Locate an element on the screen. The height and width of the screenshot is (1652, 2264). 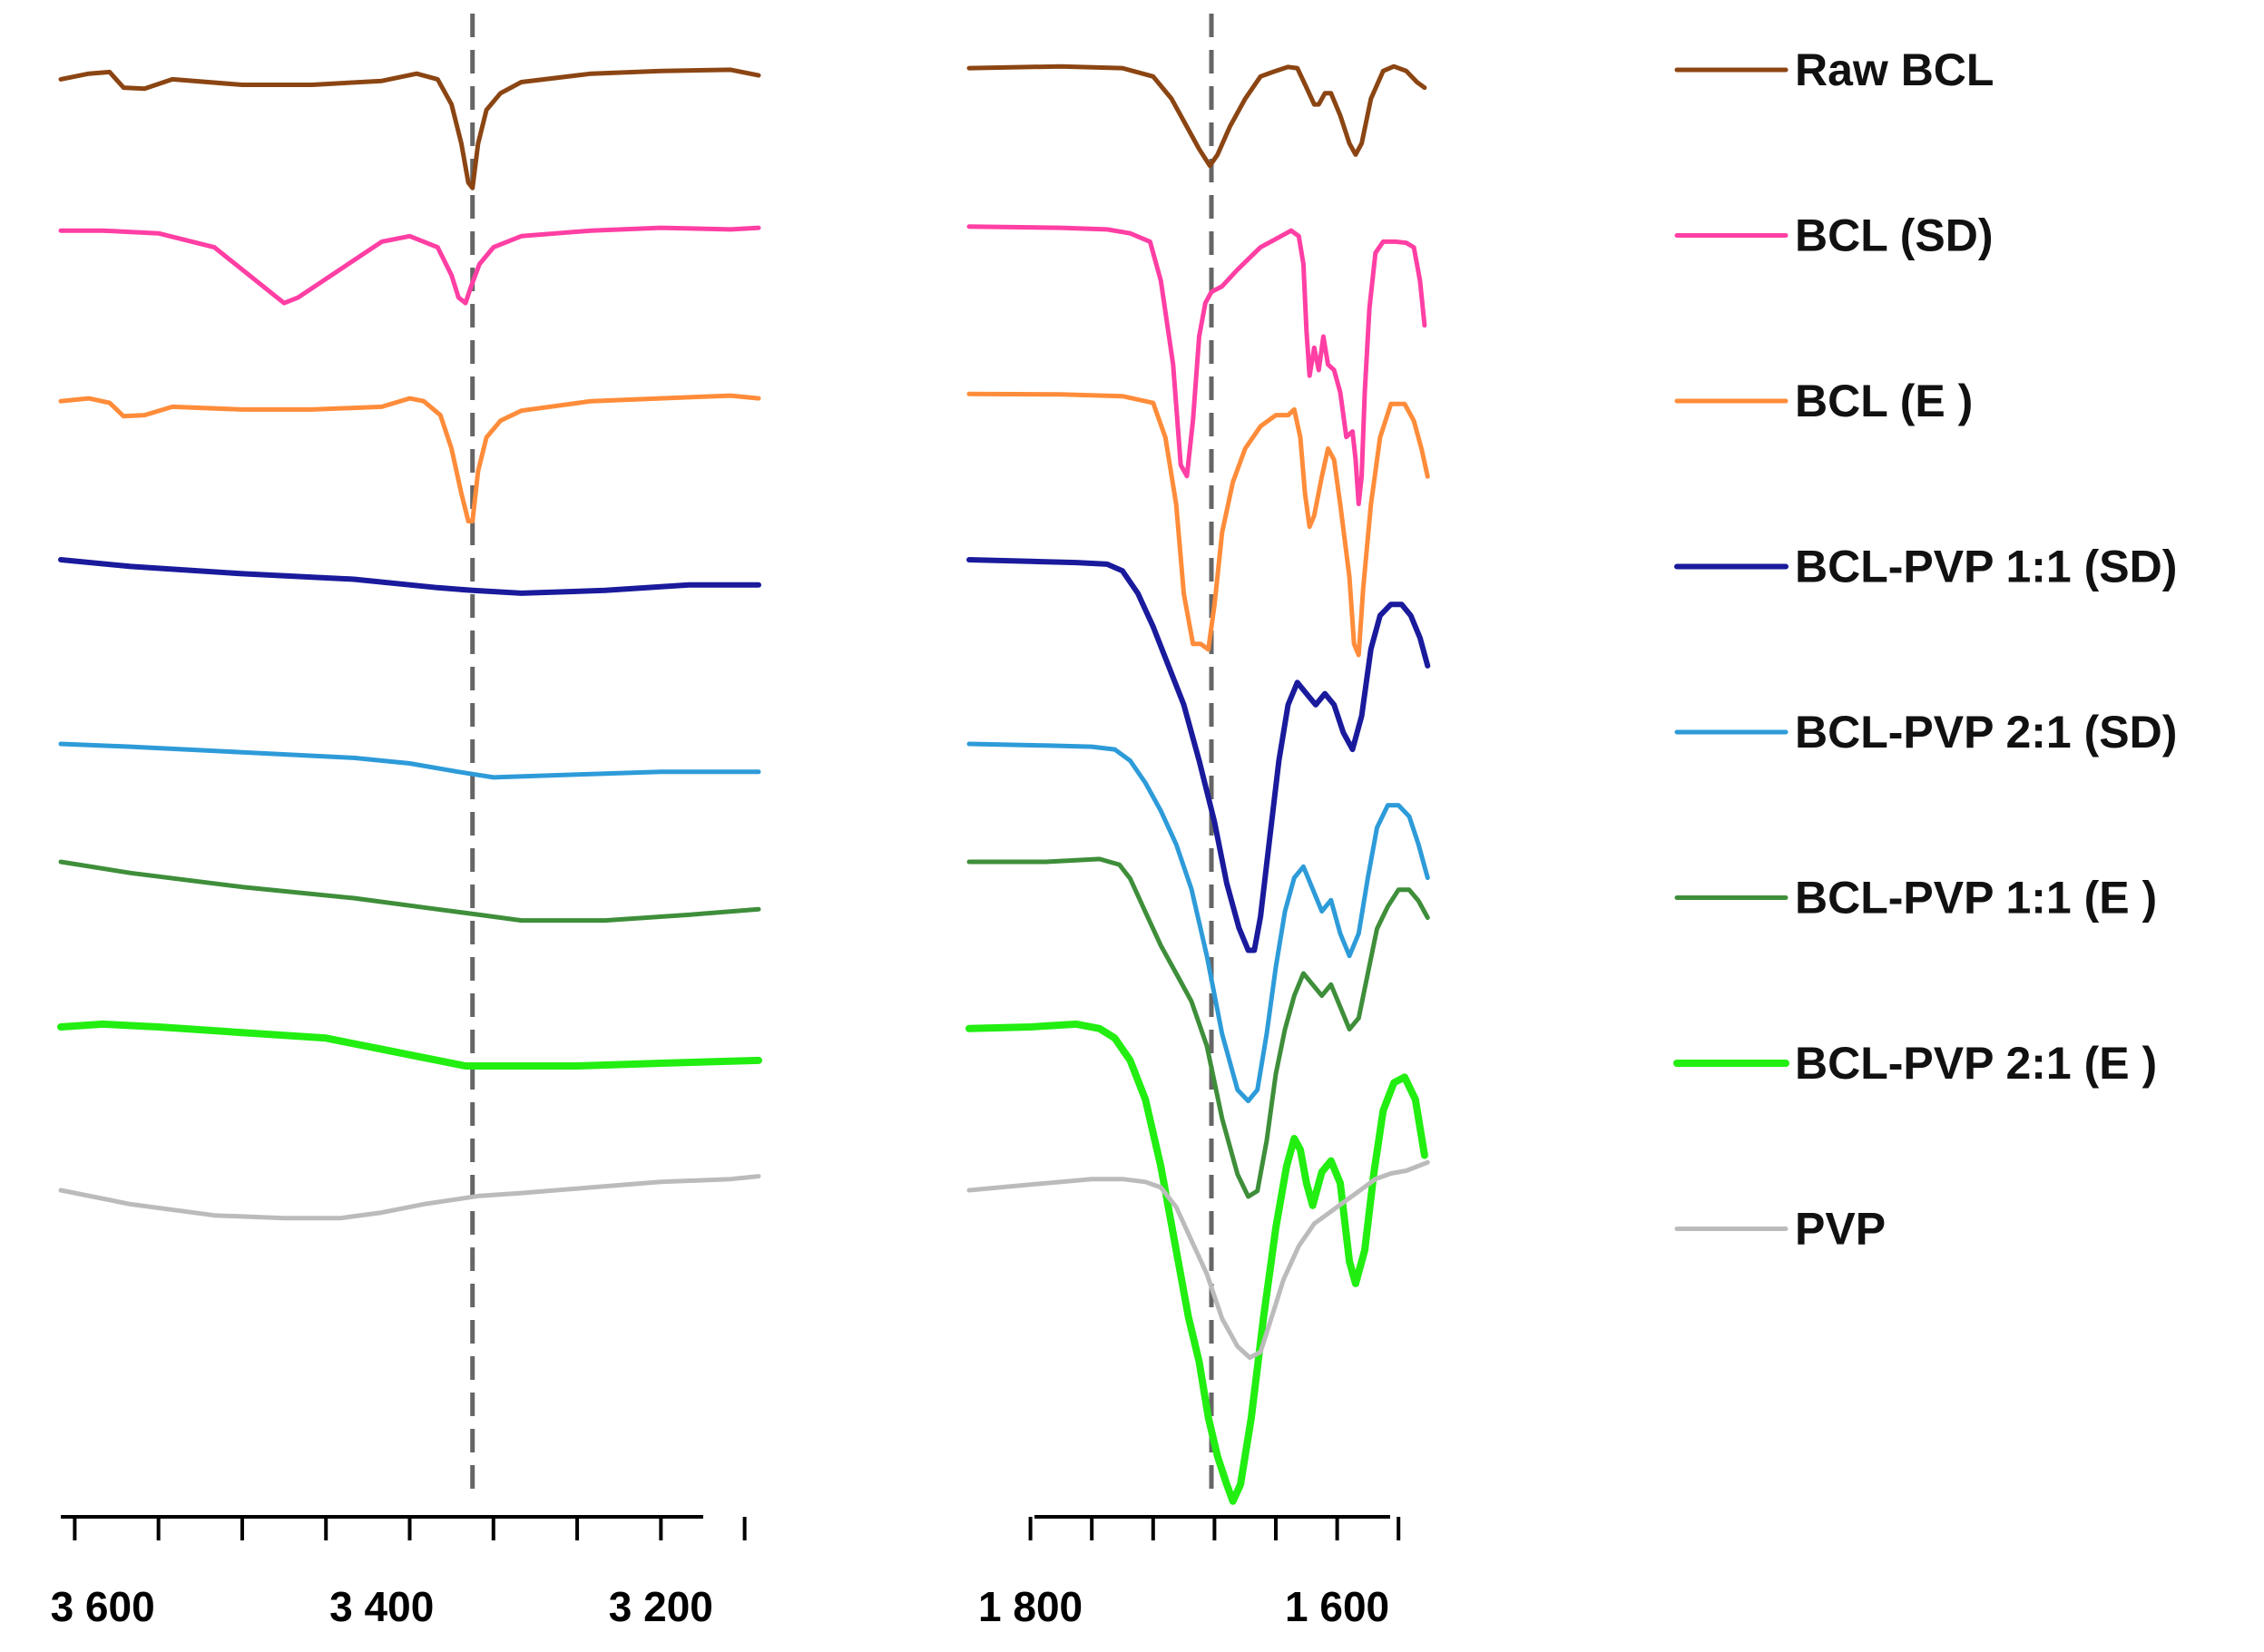
legend-label-bcl-sd: BCL (SD) is located at coordinates (1894, 235).